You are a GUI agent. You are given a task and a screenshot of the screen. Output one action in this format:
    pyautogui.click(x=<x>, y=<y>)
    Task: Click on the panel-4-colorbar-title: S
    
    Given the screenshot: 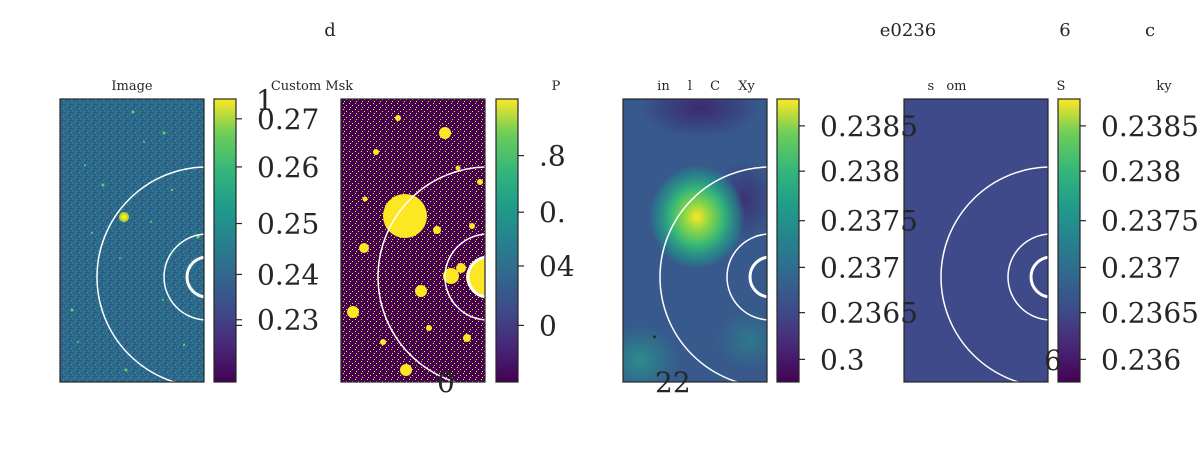 What is the action you would take?
    pyautogui.click(x=1061, y=86)
    